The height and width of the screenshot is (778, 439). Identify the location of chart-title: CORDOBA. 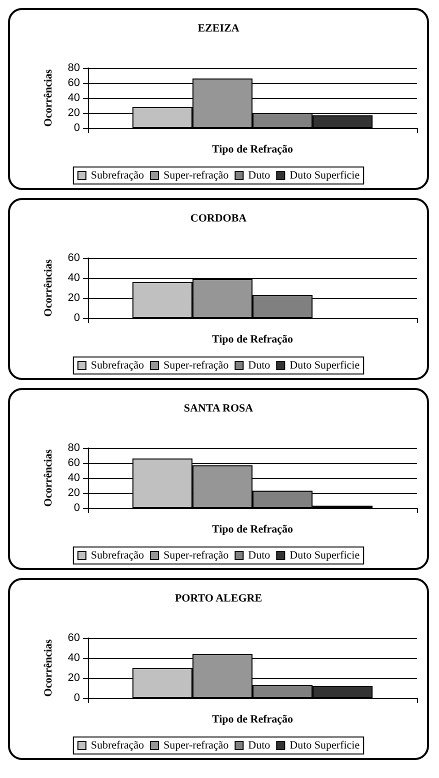
(218, 218).